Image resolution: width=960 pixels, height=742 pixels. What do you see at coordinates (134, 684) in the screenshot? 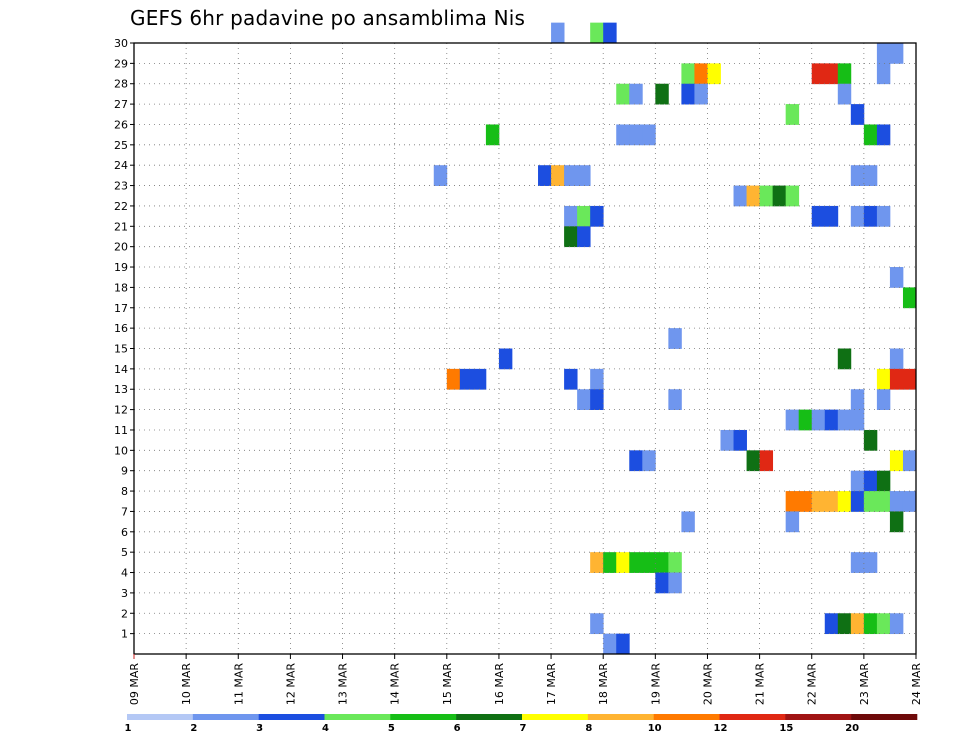
I see `x-tick-label: 09 MAR` at bounding box center [134, 684].